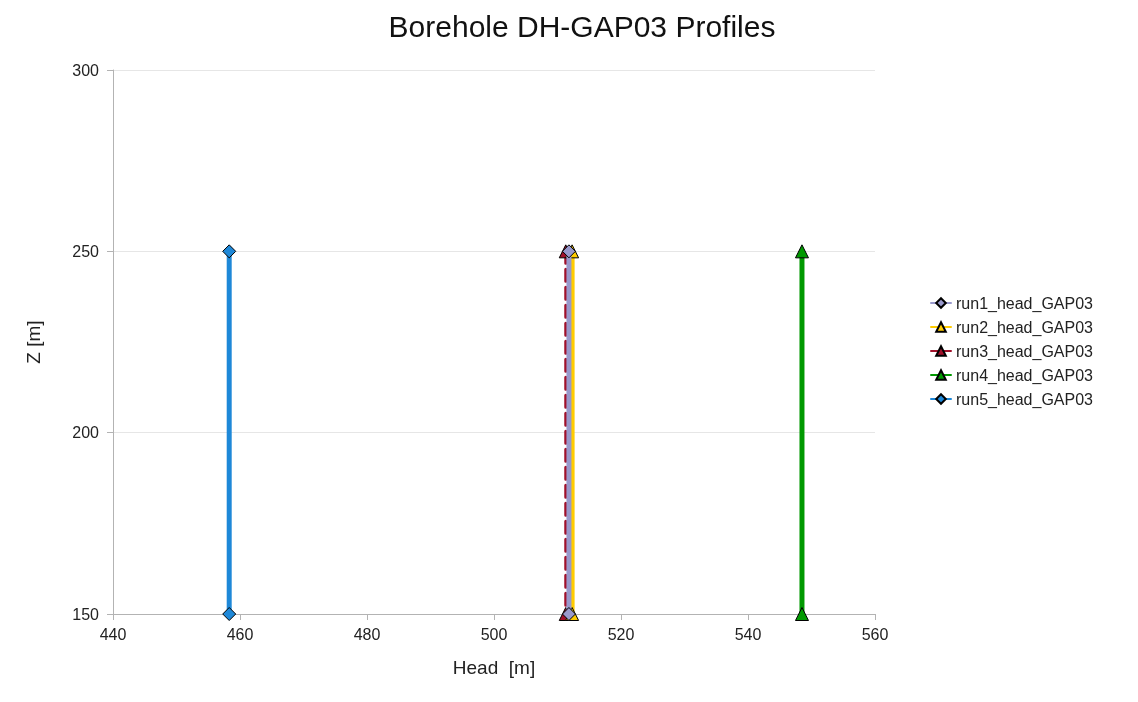 Image resolution: width=1138 pixels, height=702 pixels. I want to click on y-tick-label: 300, so click(86, 70).